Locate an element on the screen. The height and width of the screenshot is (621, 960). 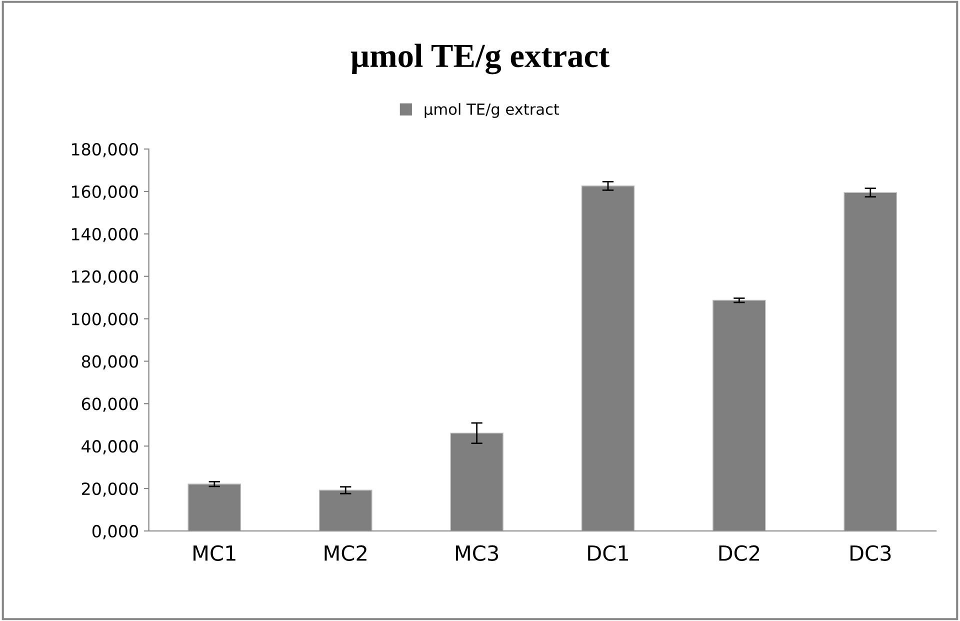
y-tick-label: 60,000 is located at coordinates (110, 405).